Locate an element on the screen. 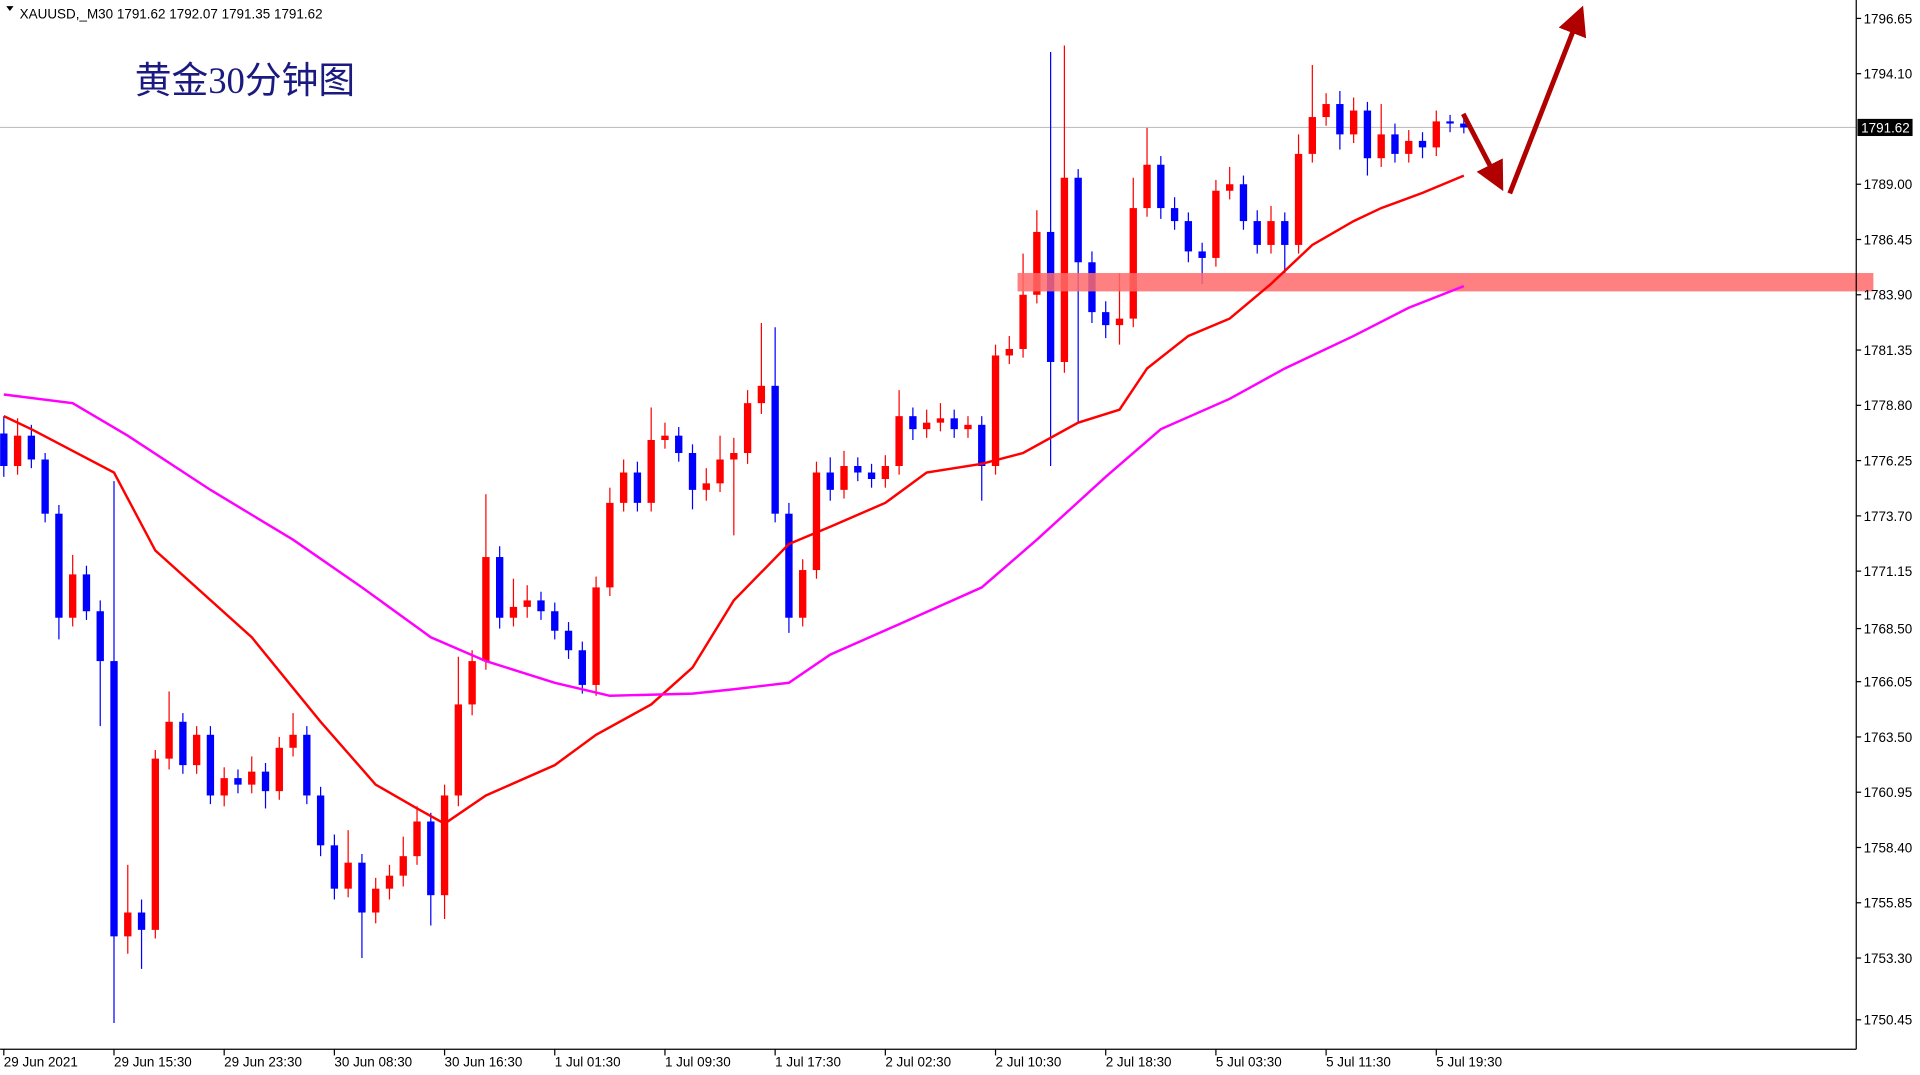  x-tick-label: 30 Jun 08:30 is located at coordinates (373, 1061).